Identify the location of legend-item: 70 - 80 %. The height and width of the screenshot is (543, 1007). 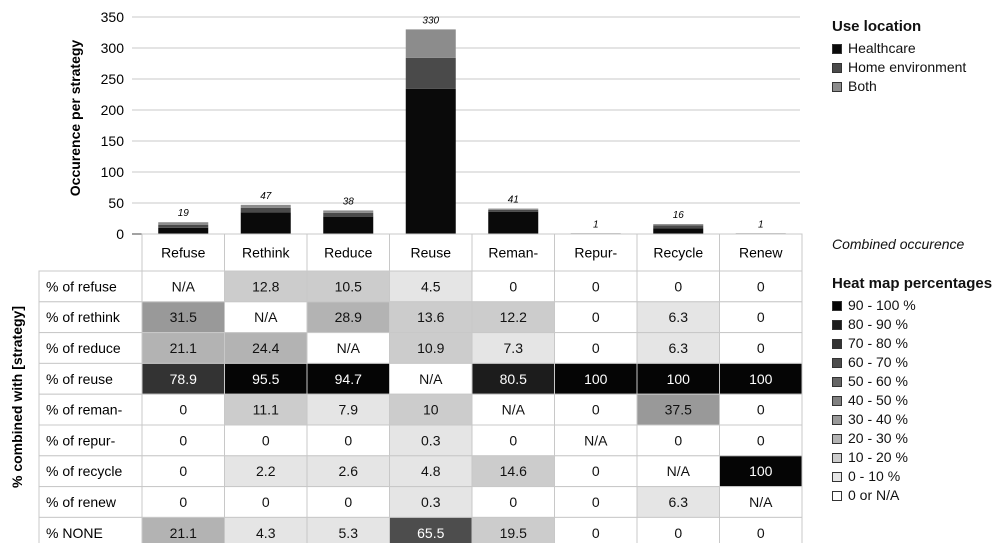
(912, 343).